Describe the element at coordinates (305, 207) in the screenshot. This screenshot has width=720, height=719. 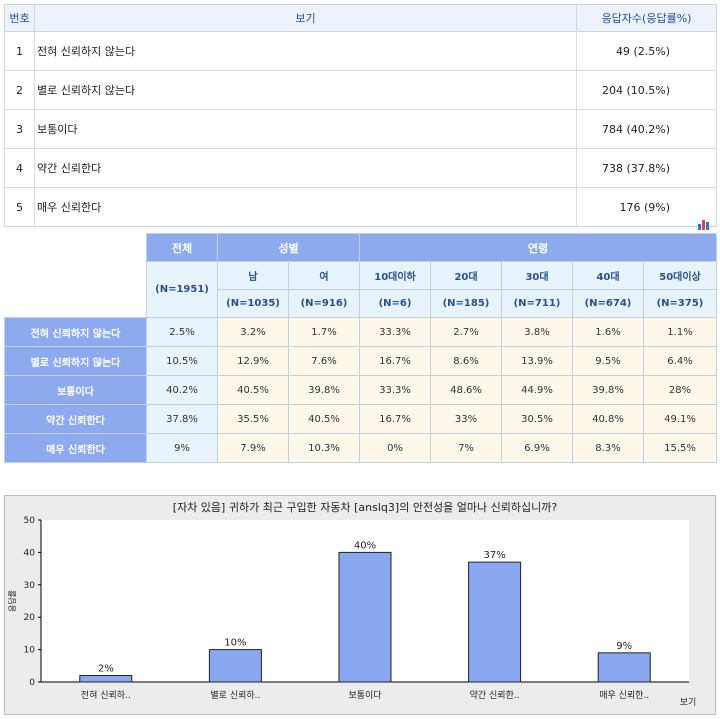
I see `row-option-label: 매우 신뢰한다` at that location.